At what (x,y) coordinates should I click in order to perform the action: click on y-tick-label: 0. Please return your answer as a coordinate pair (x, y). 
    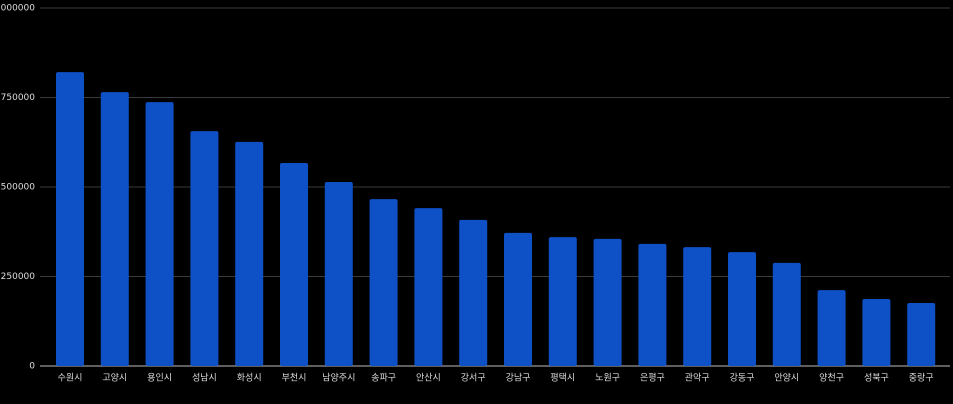
    Looking at the image, I should click on (32, 367).